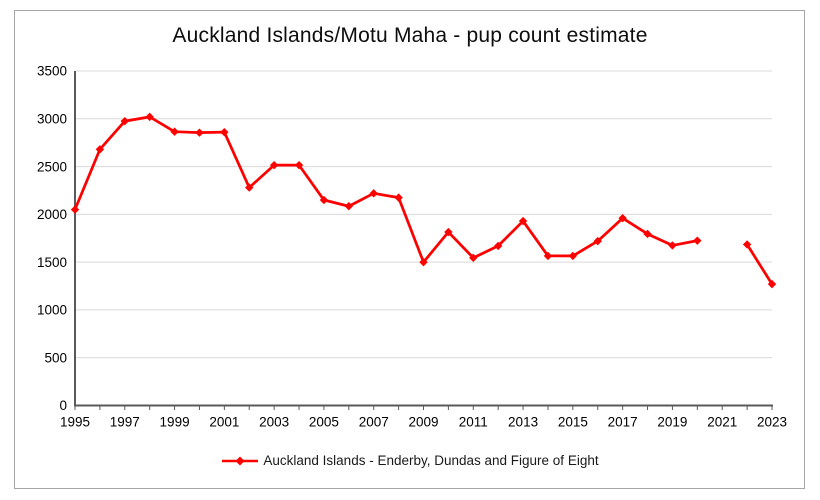 This screenshot has height=500, width=820. What do you see at coordinates (647, 234) in the screenshot?
I see `data-point-2018` at bounding box center [647, 234].